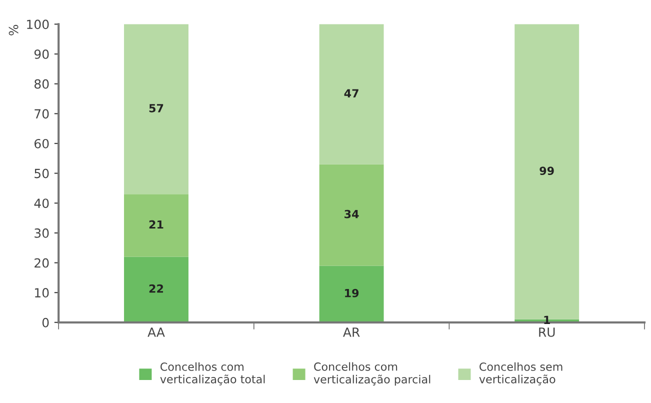 The height and width of the screenshot is (403, 651). I want to click on y-tick-label: 30, so click(41, 233).